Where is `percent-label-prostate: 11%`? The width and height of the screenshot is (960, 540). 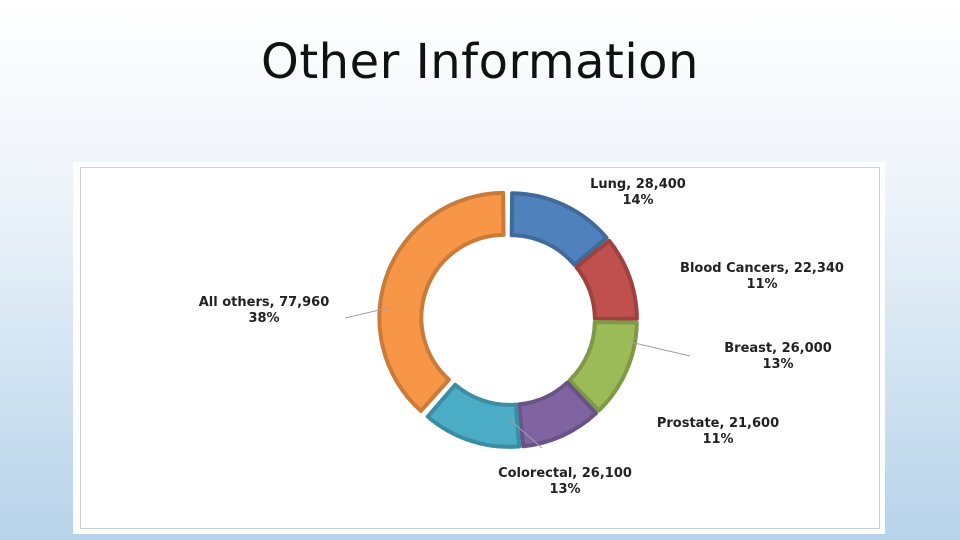 percent-label-prostate: 11% is located at coordinates (717, 439).